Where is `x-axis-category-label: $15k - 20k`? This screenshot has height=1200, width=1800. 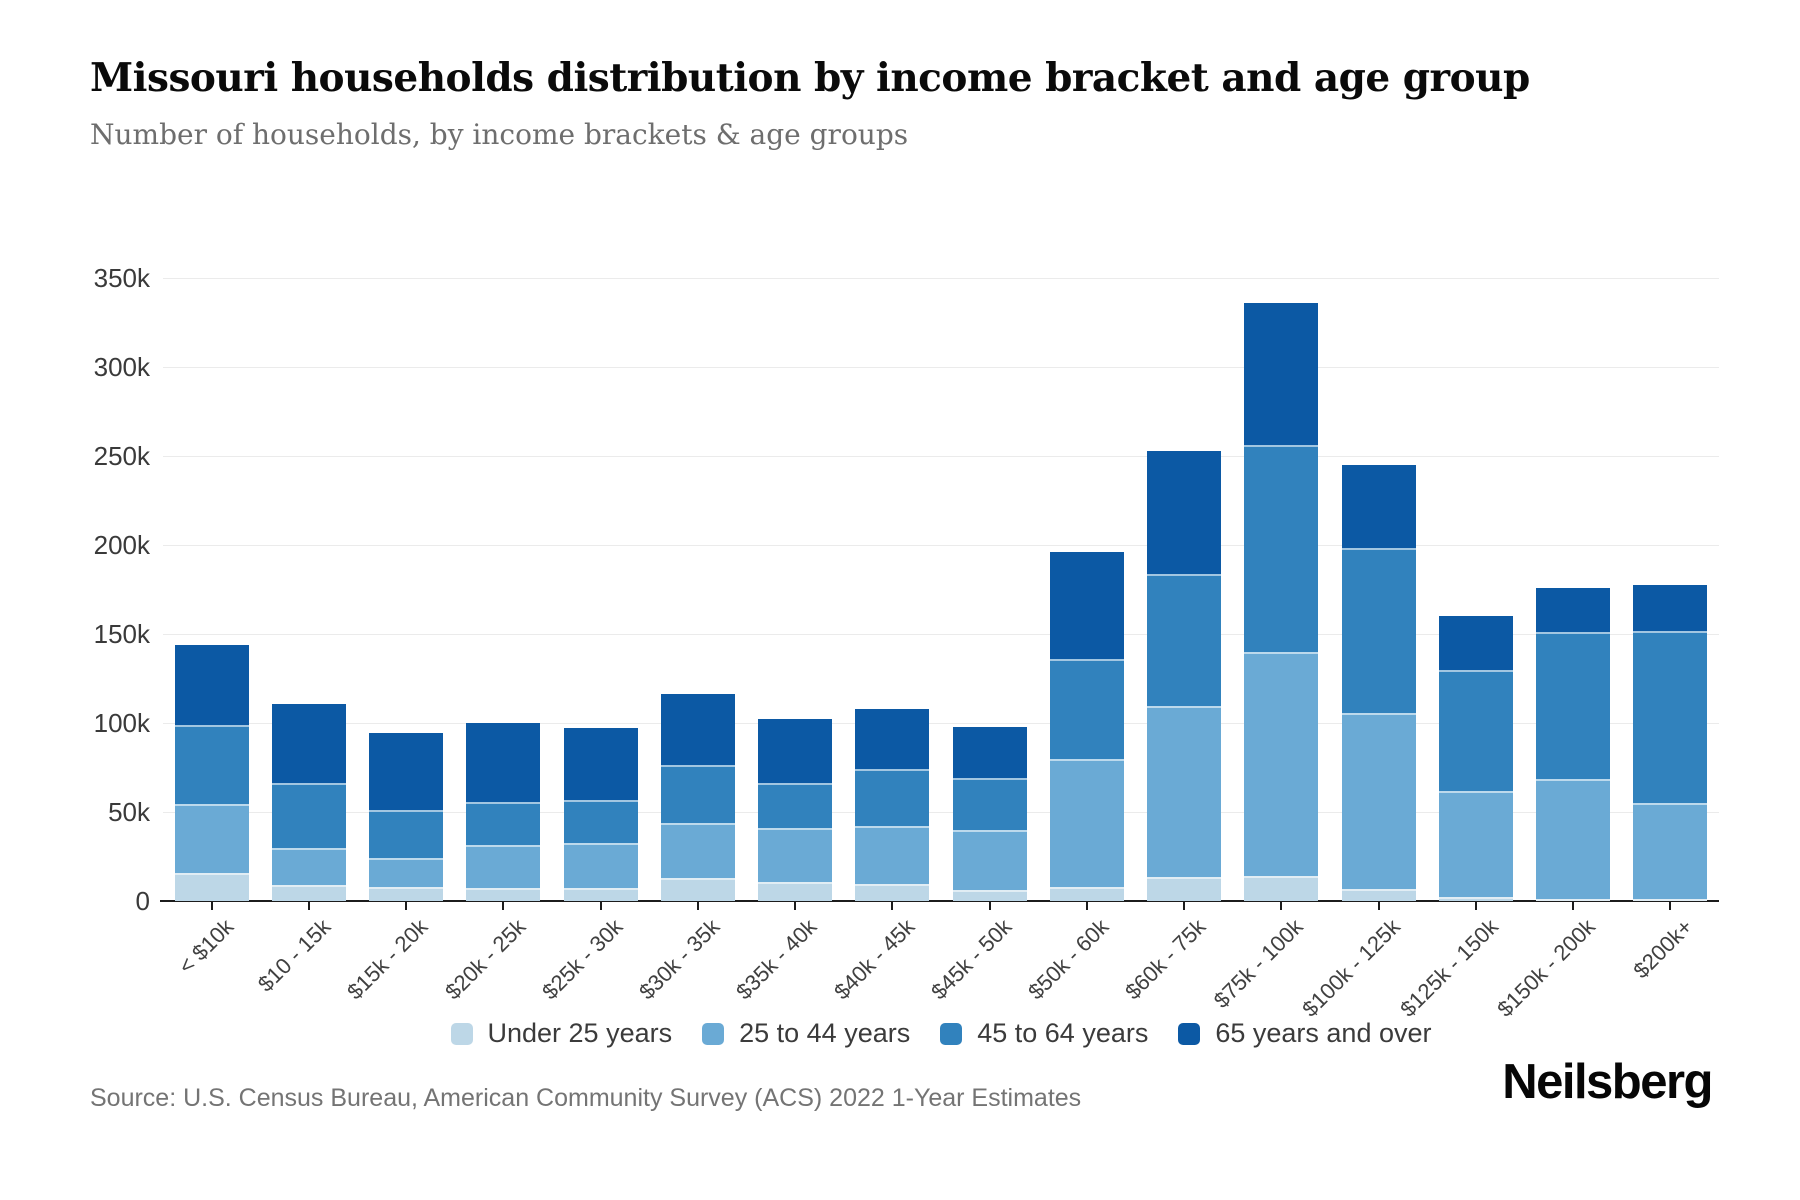 x-axis-category-label: $15k - 20k is located at coordinates (387, 959).